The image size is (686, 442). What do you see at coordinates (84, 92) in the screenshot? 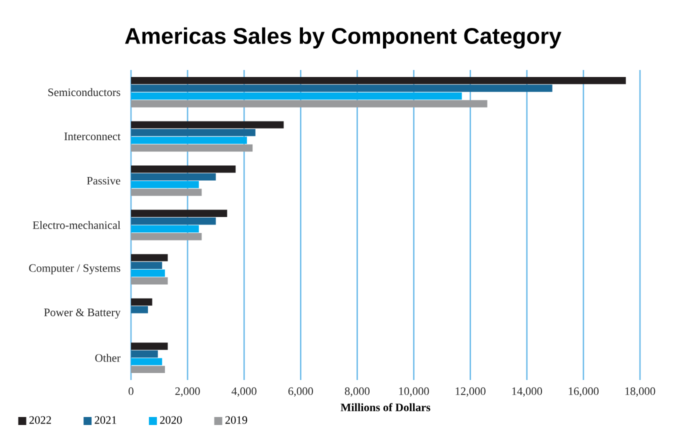
I see `y-tick-label: Semiconductors` at bounding box center [84, 92].